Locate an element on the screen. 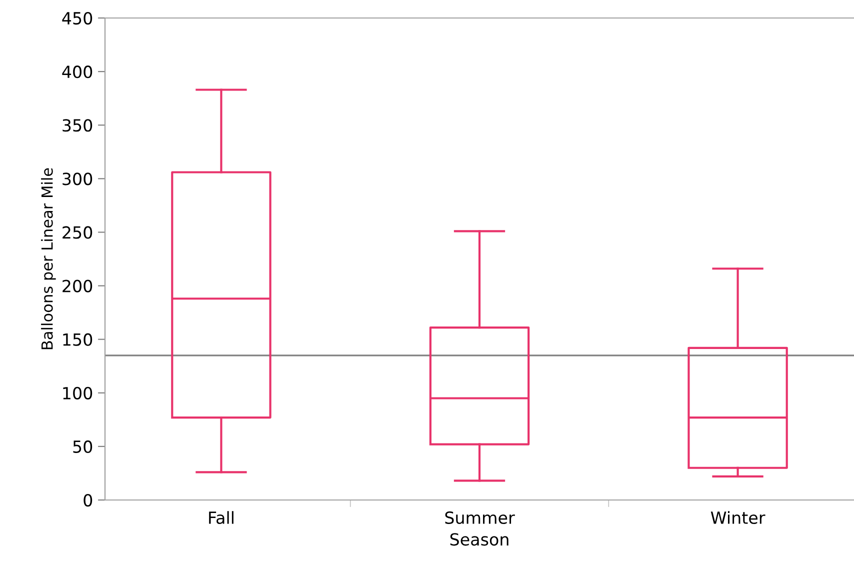 The image size is (854, 569). y-tick-label: 100 is located at coordinates (77, 393).